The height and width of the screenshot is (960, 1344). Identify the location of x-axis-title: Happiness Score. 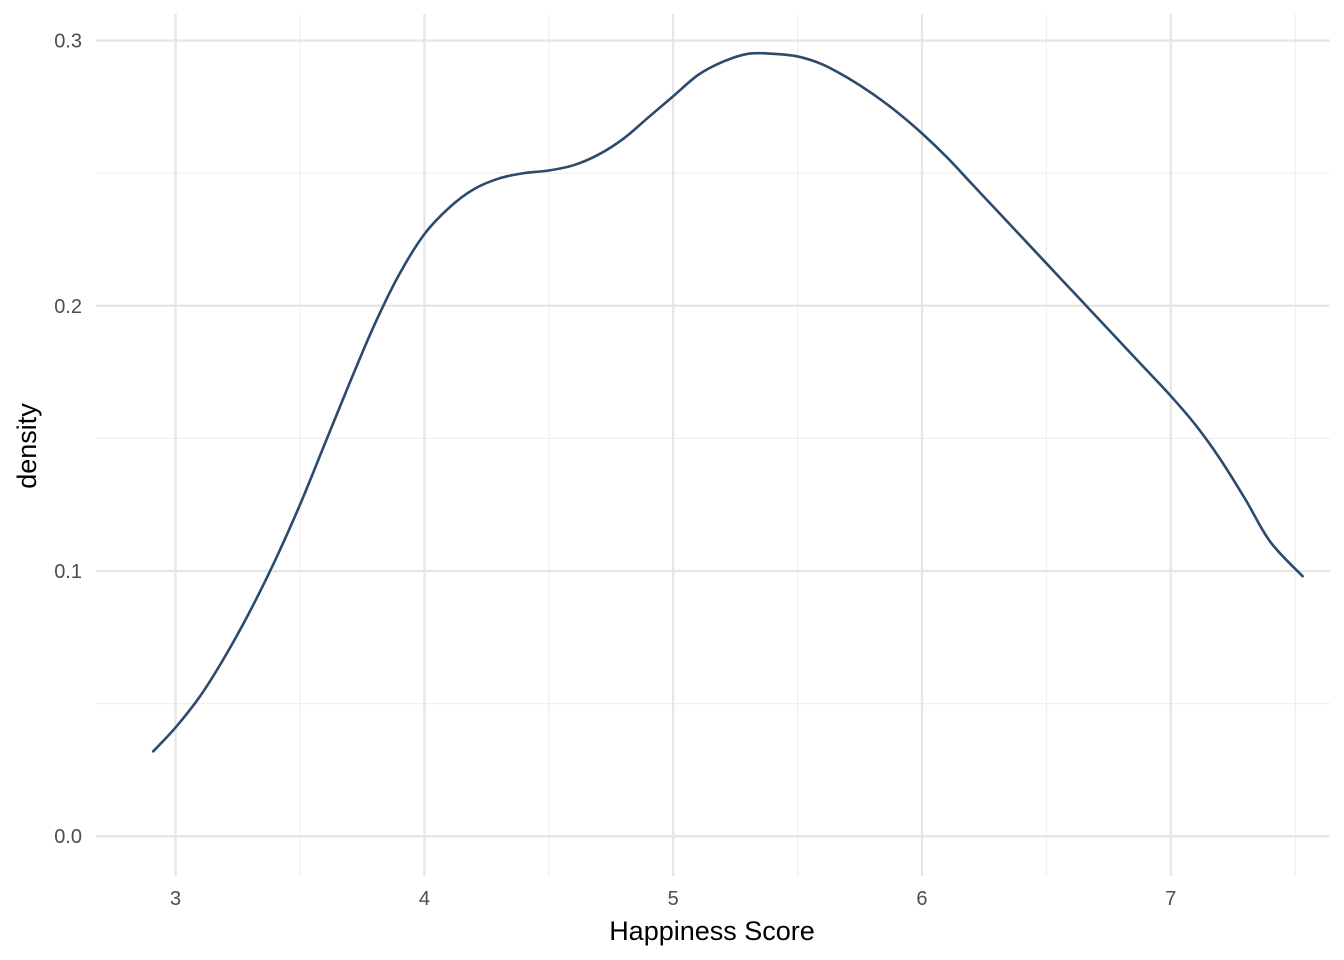
(712, 931).